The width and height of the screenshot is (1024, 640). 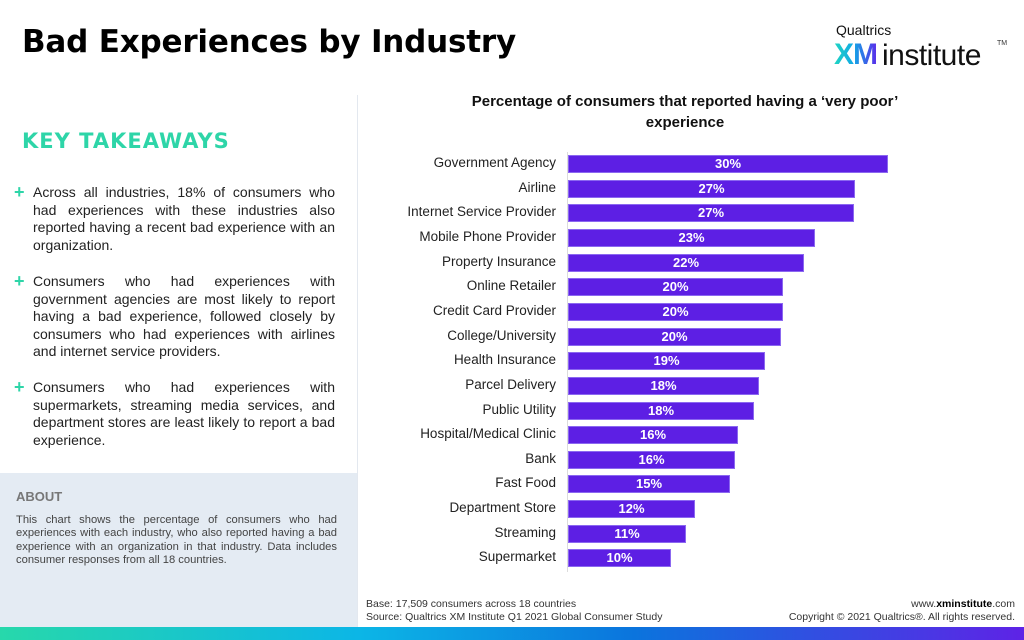 I want to click on category-label: Department Store, so click(x=502, y=508).